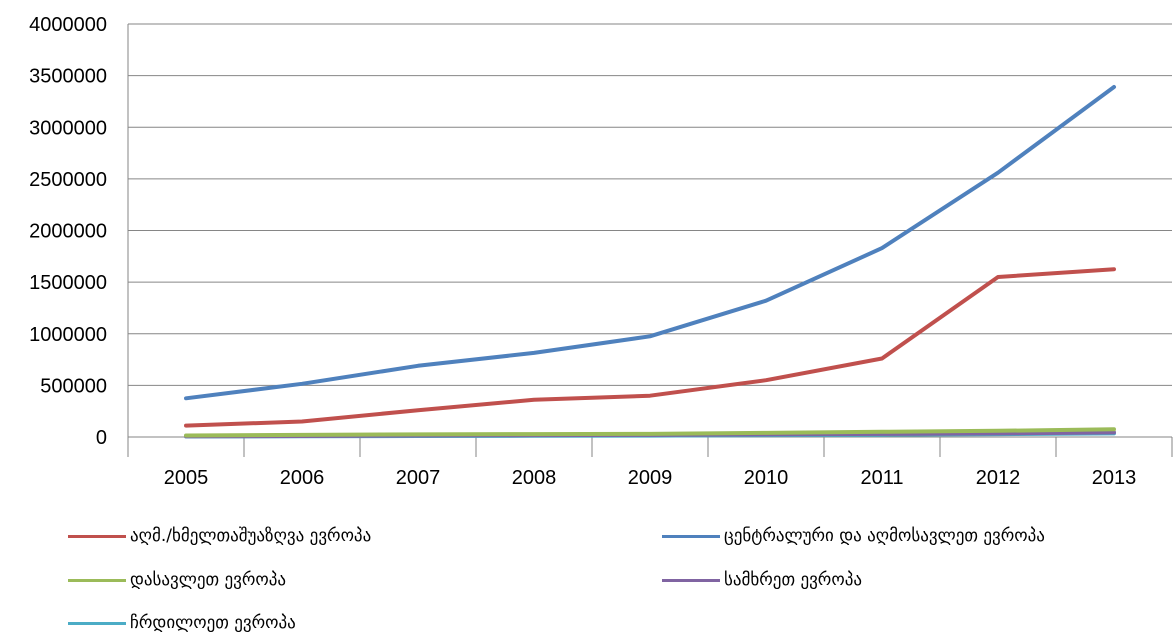 The image size is (1175, 644). Describe the element at coordinates (793, 580) in the screenshot. I see `legend-label: სამხრეთ ევროპა` at that location.